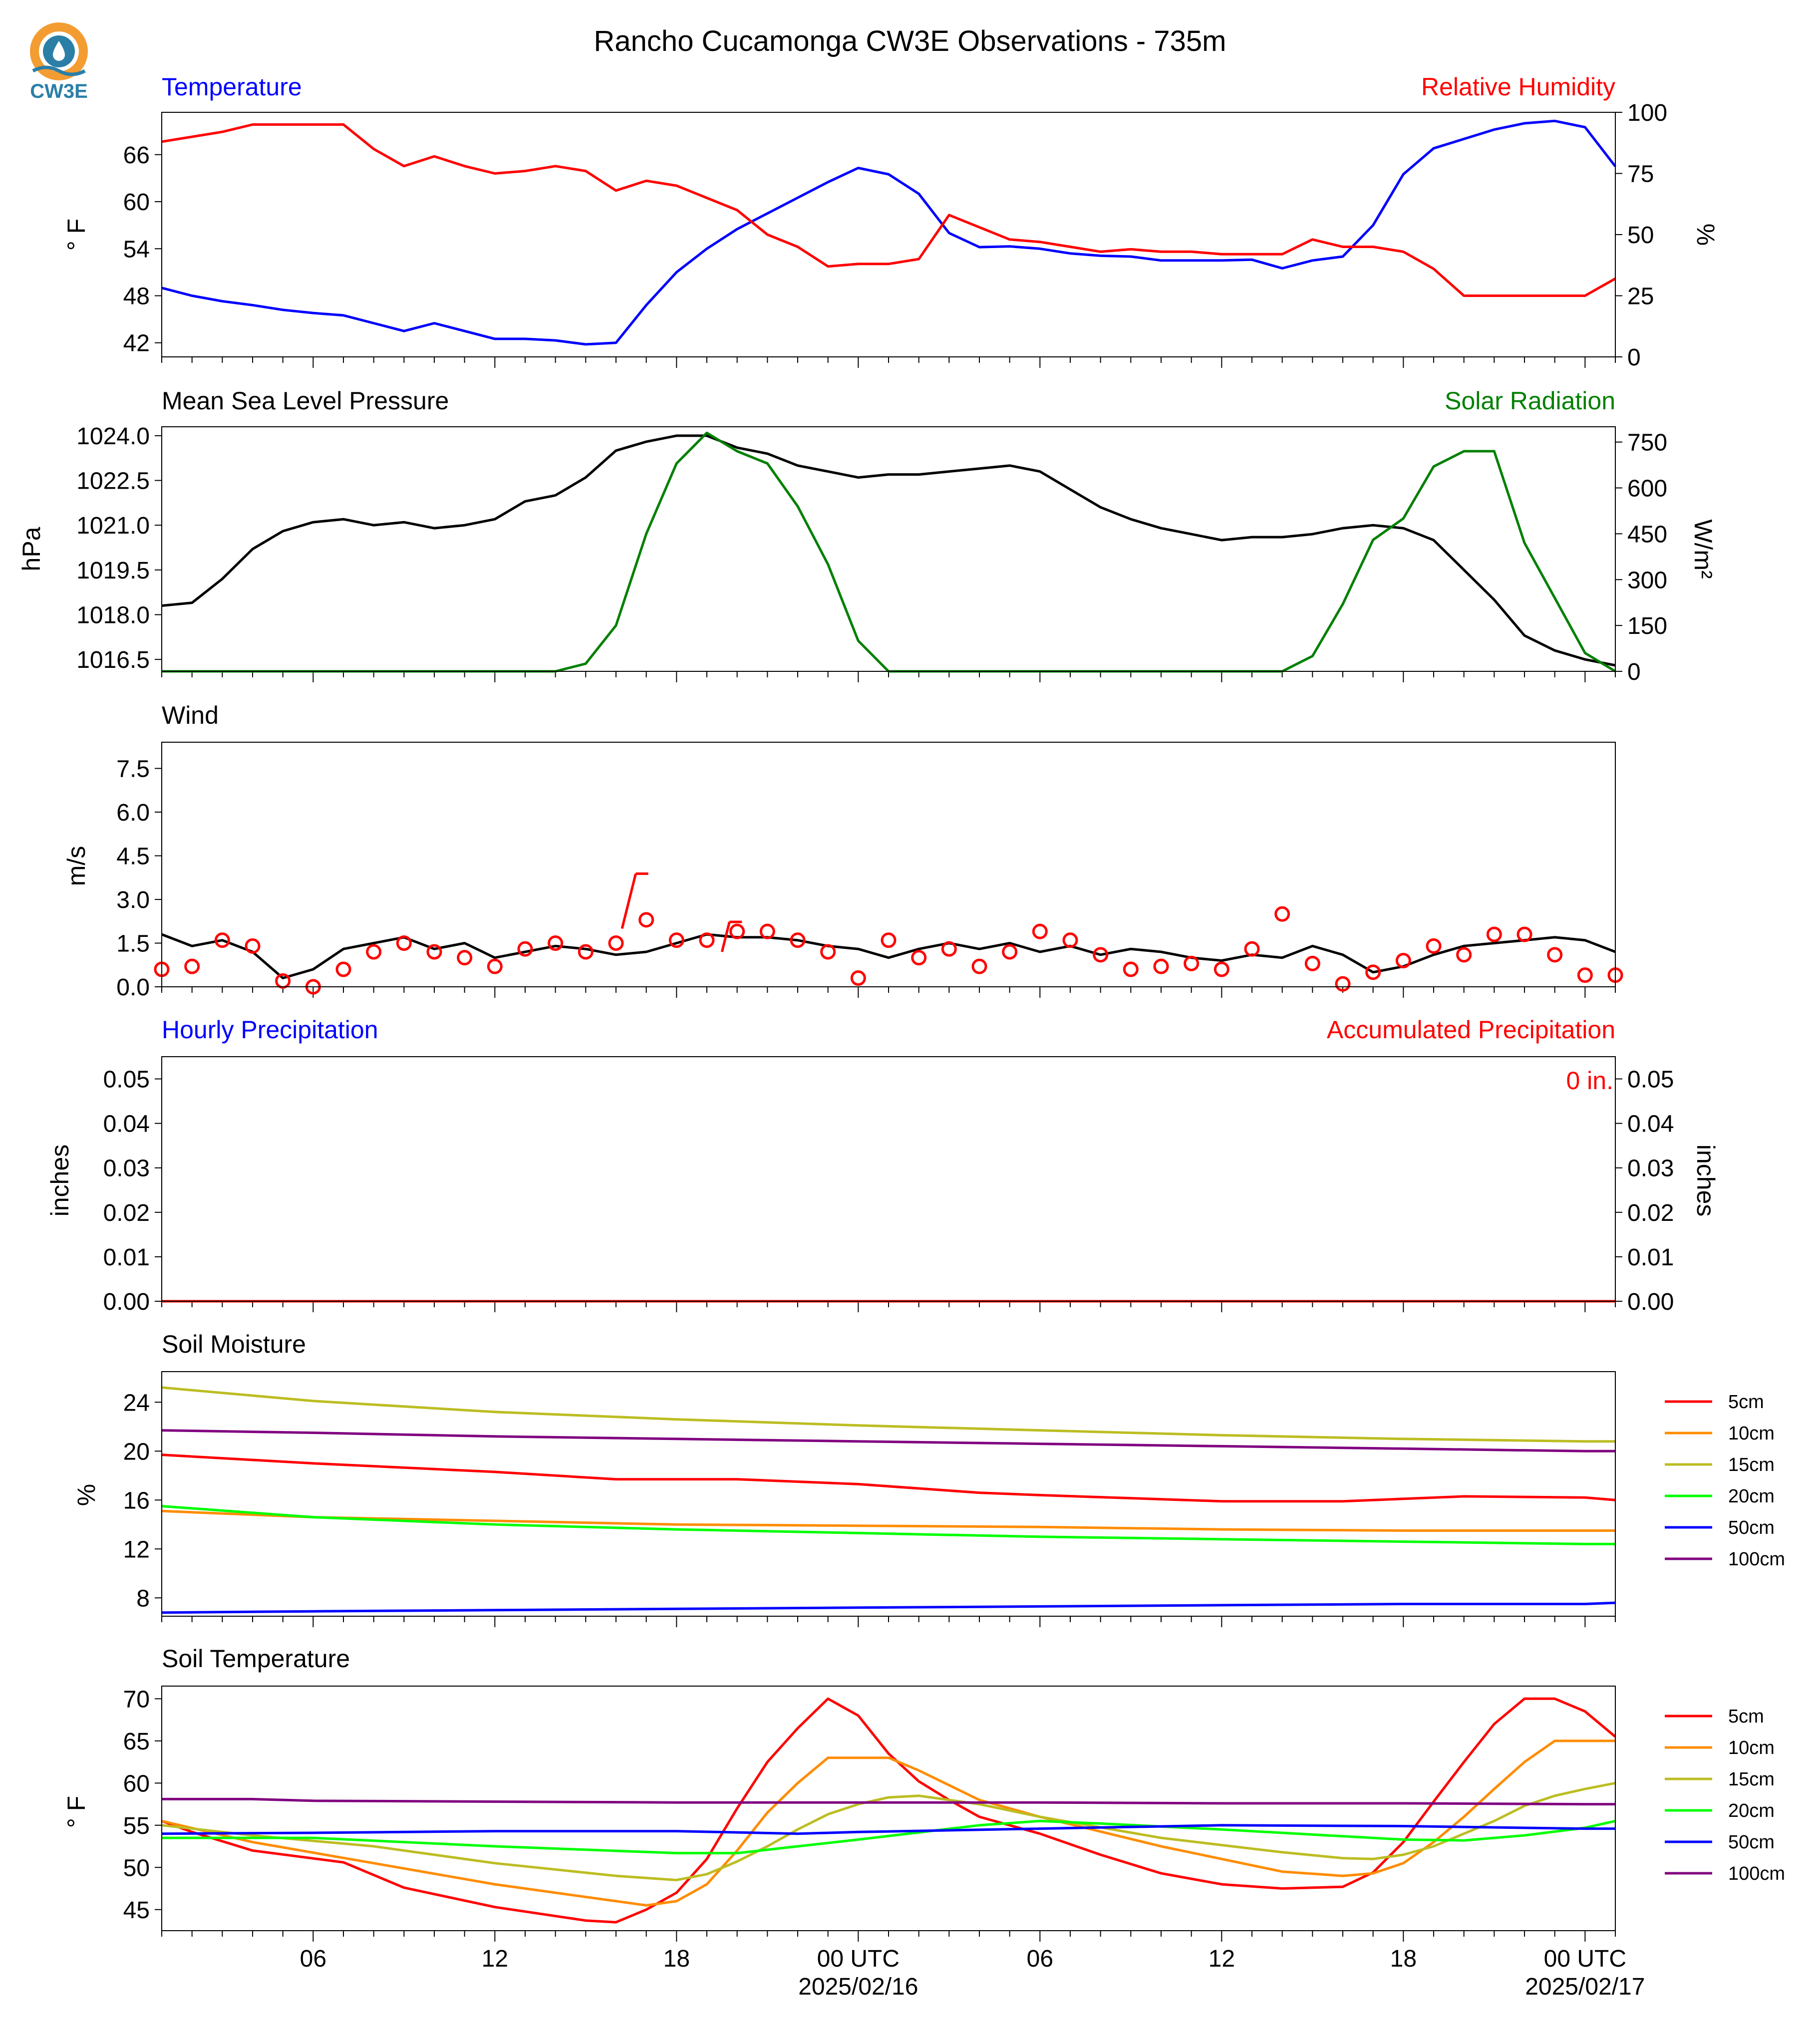 The image size is (1820, 2028). Describe the element at coordinates (1589, 1081) in the screenshot. I see `accum-precip-total: 0 in.` at that location.